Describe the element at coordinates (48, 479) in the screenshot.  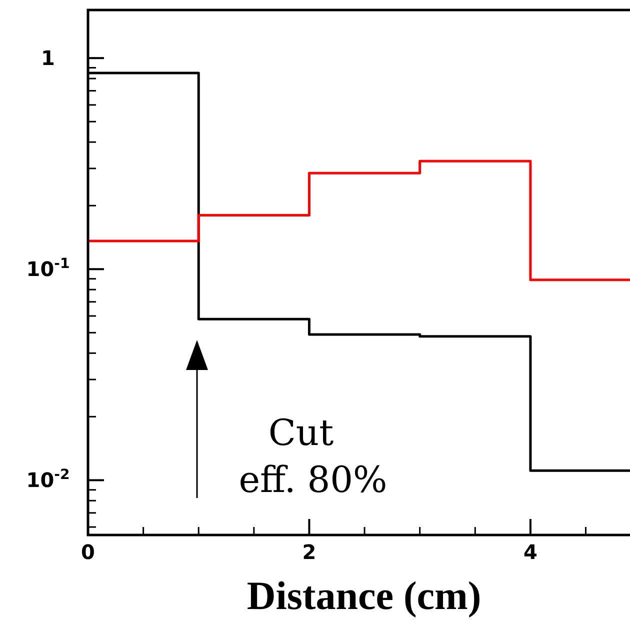
I see `y-tick-label: 10$^{-2}$` at that location.